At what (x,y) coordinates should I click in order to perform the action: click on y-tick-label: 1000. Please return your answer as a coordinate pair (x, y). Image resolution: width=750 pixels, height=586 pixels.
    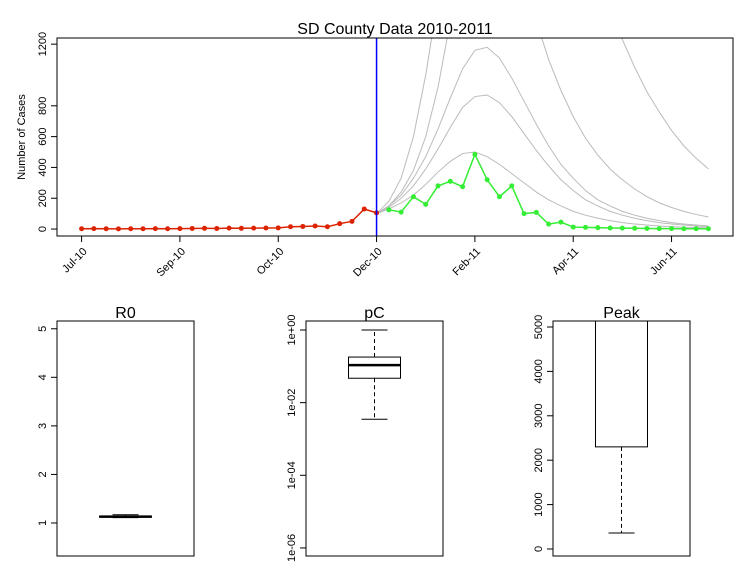
    Looking at the image, I should click on (539, 504).